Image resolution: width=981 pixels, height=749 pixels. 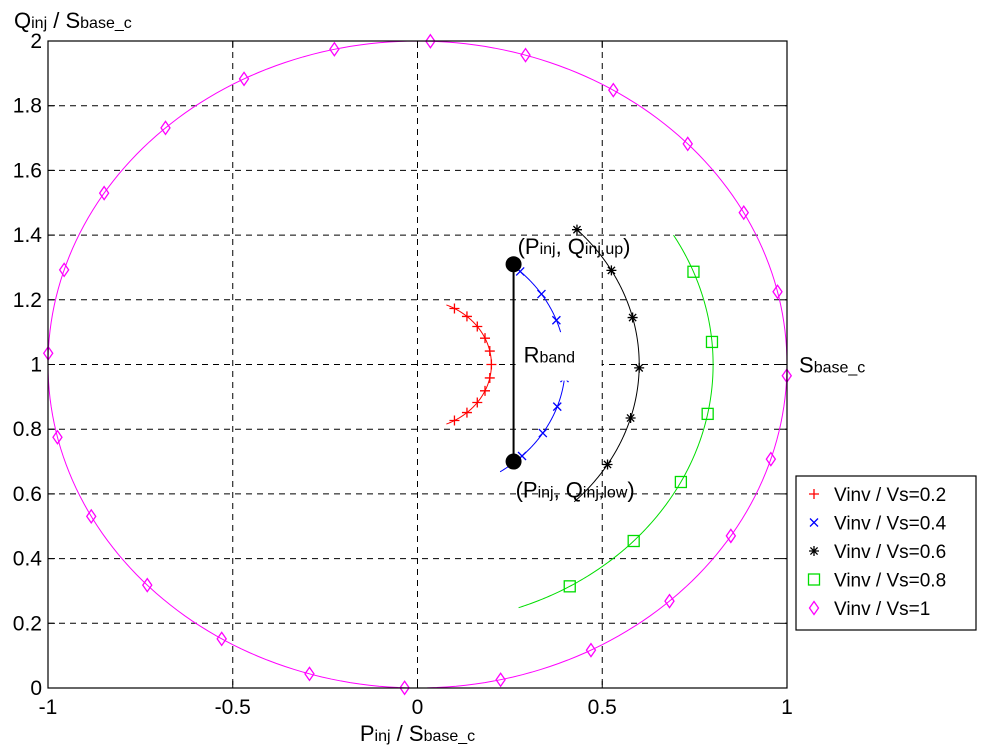 I want to click on legend-item: Vinv / Vs=0.6, so click(x=877, y=552).